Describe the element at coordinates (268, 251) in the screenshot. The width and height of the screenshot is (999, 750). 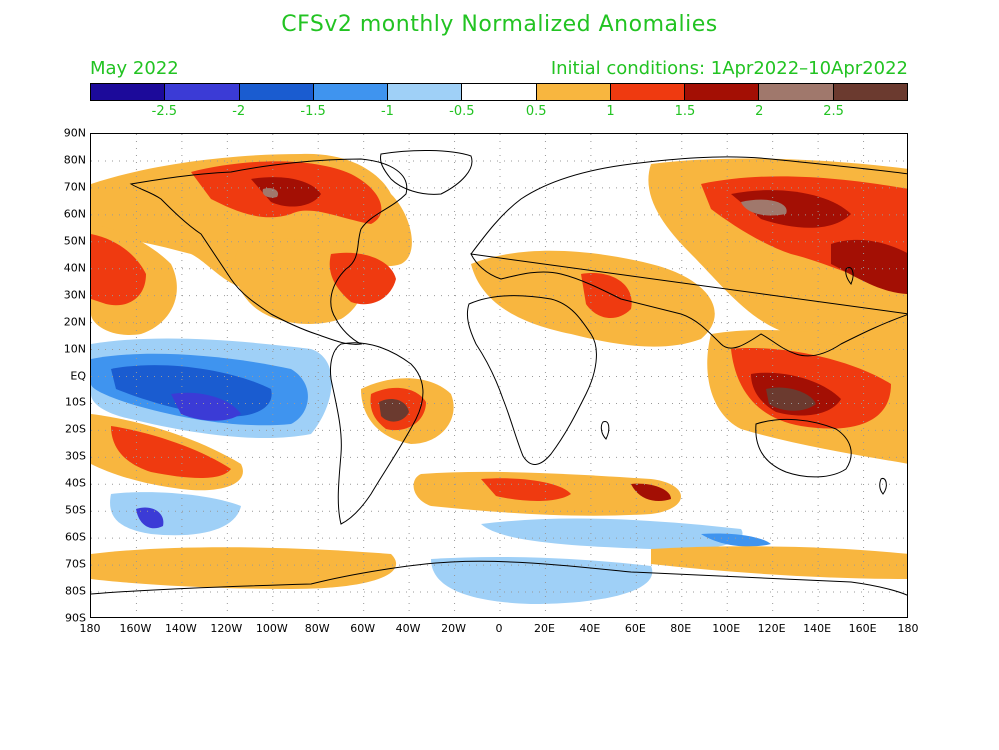
I see `north-america-coast` at that location.